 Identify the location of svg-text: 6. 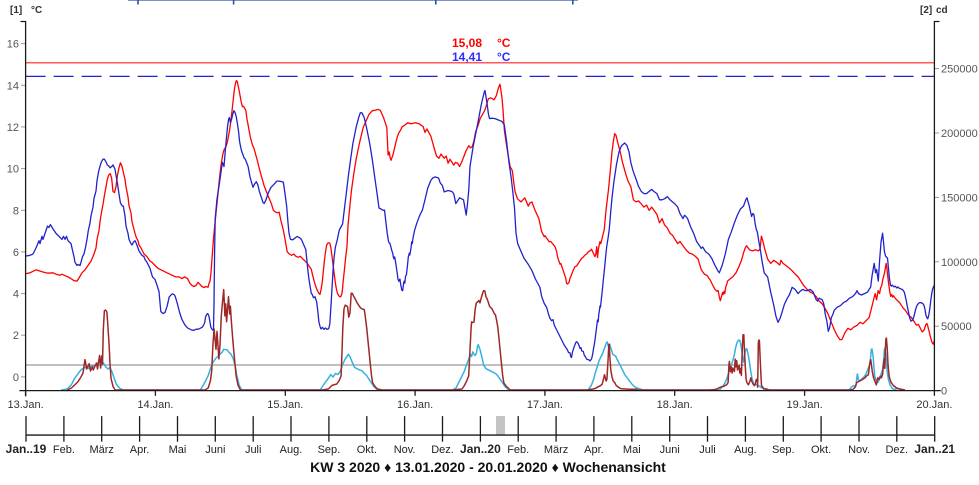
(16, 253).